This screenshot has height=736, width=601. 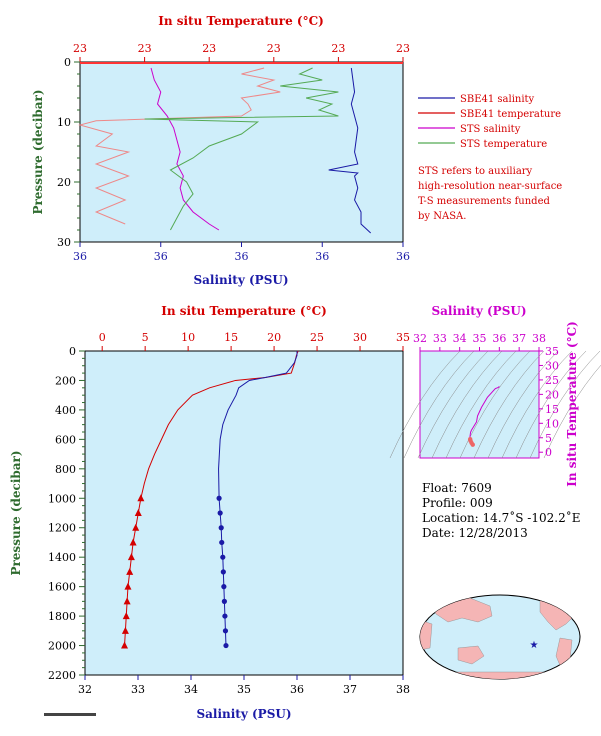 What do you see at coordinates (479, 341) in the screenshot?
I see `ts-top-ticks: 32 33 34 35 36 37 38` at bounding box center [479, 341].